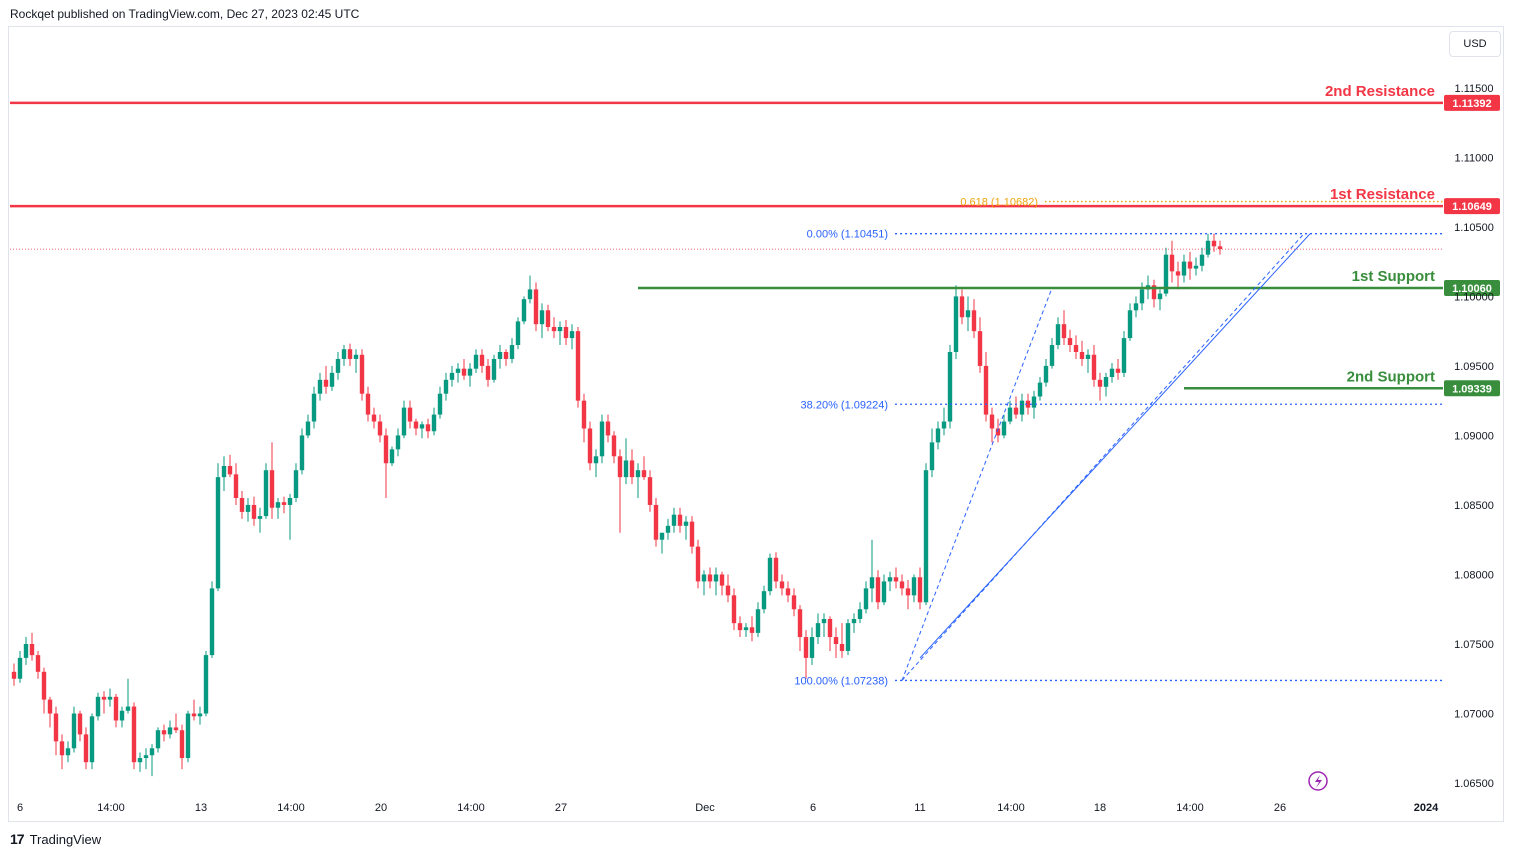 The image size is (1514, 857). Describe the element at coordinates (1318, 781) in the screenshot. I see `lightning-icon` at that location.